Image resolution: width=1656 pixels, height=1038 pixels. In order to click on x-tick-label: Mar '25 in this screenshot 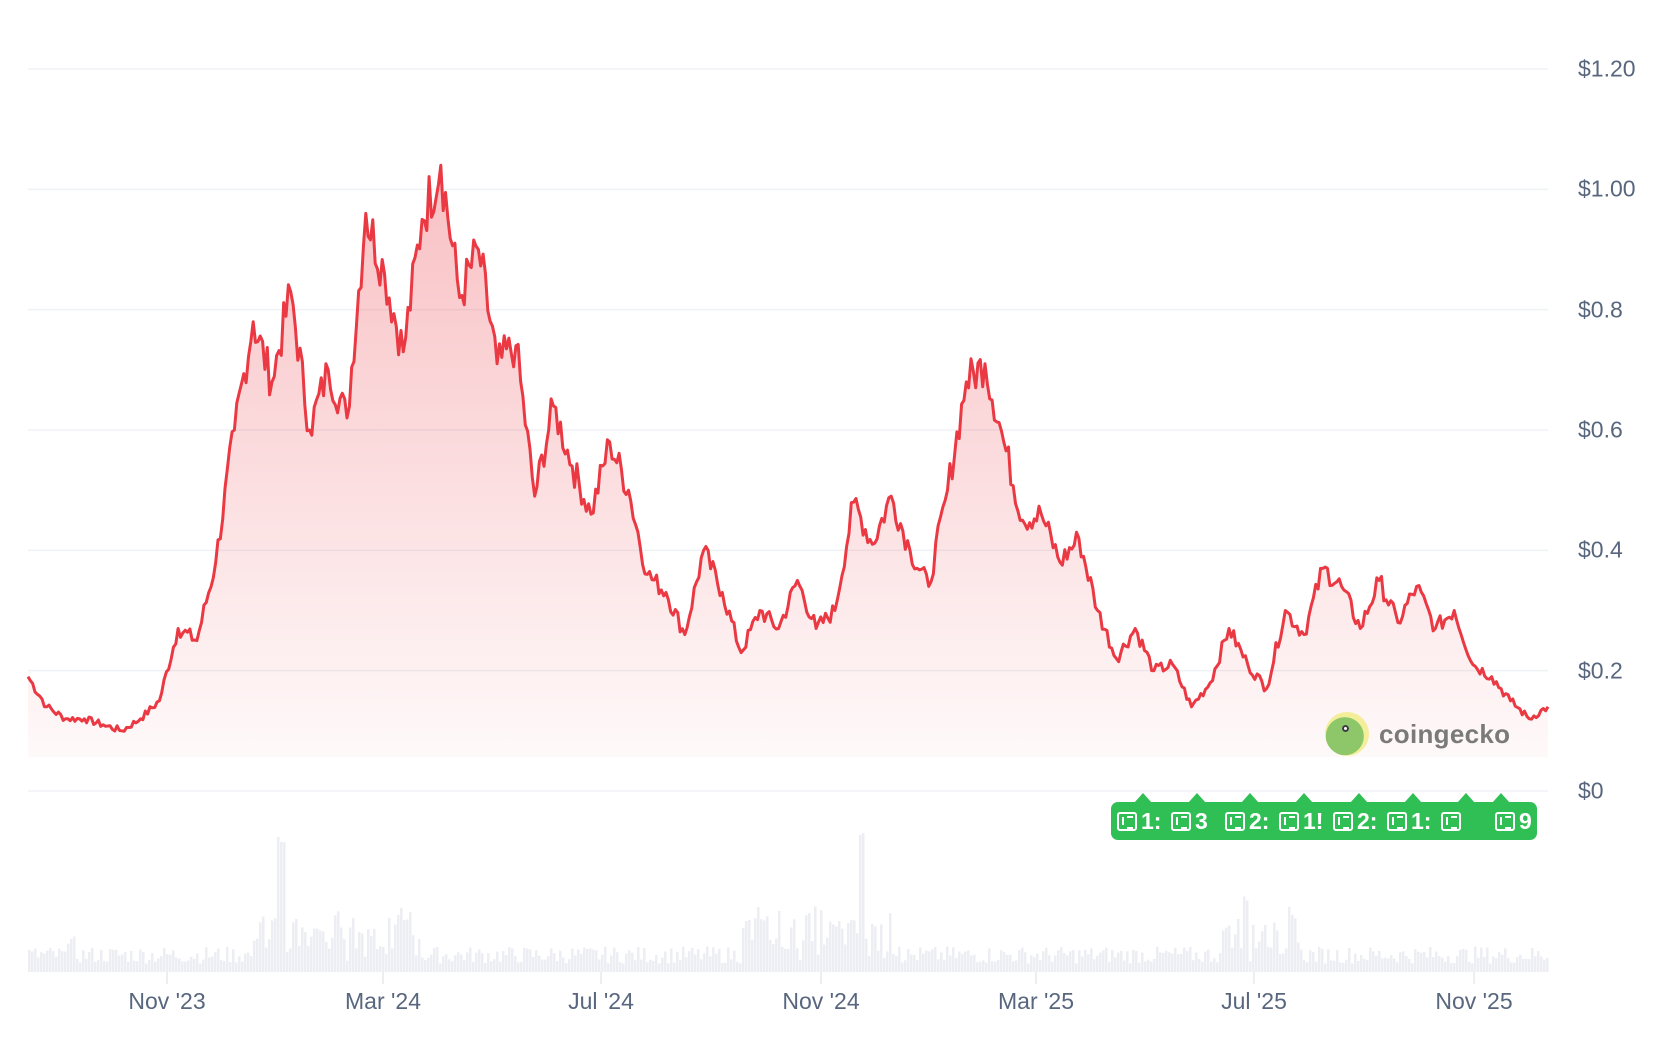, I will do `click(1036, 1001)`.